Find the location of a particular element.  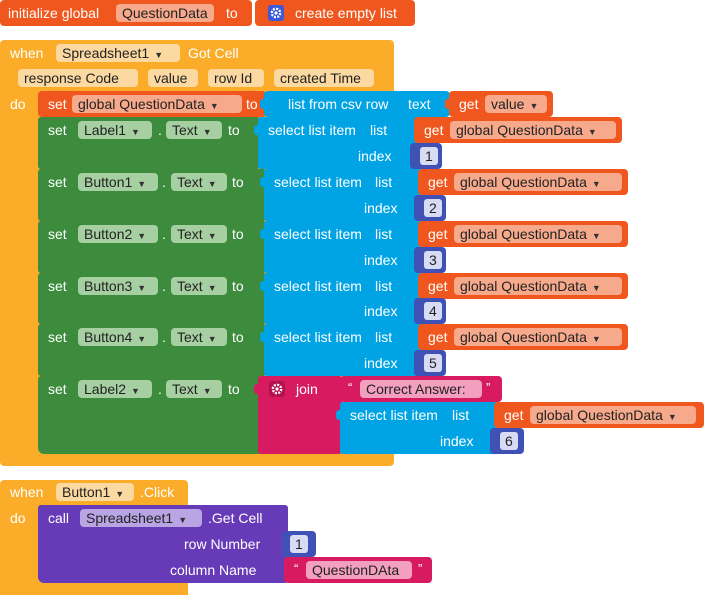

list-label: list is located at coordinates (461, 415).